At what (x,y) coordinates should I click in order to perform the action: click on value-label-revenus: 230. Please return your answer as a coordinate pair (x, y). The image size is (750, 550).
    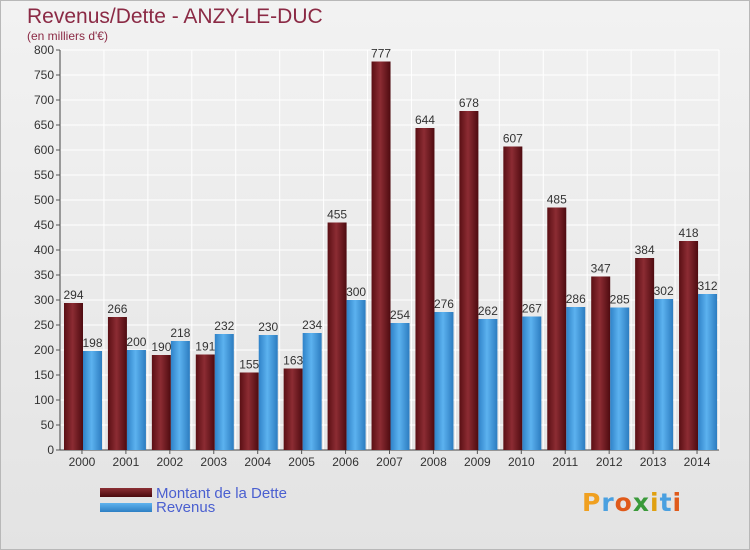
    Looking at the image, I should click on (268, 327).